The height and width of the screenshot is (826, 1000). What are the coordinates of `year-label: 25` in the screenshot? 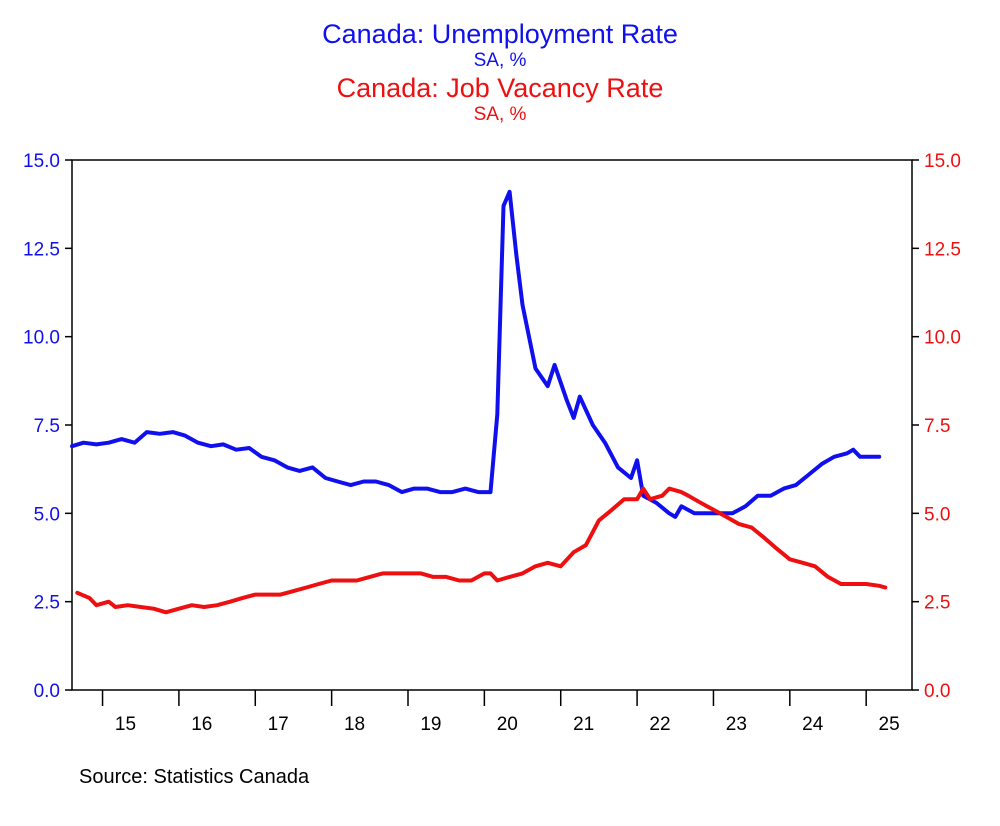 It's located at (889, 724).